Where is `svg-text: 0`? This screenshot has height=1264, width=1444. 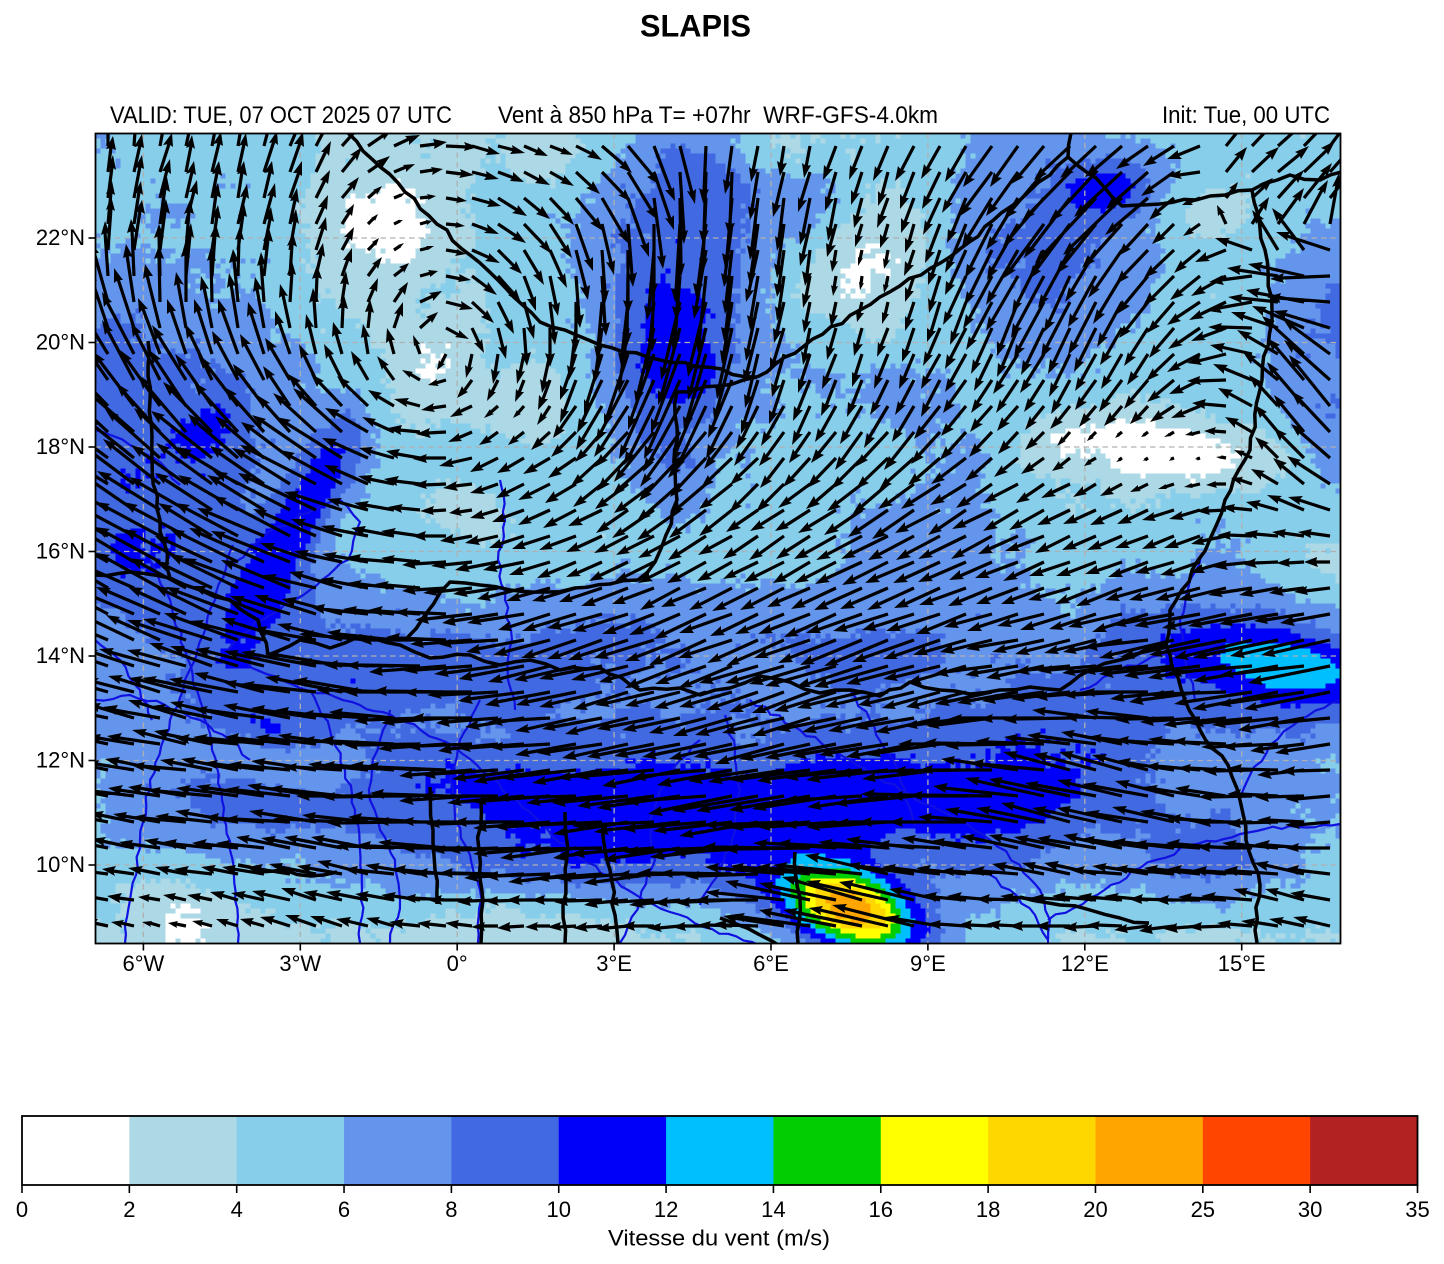
svg-text: 0 is located at coordinates (22, 1209).